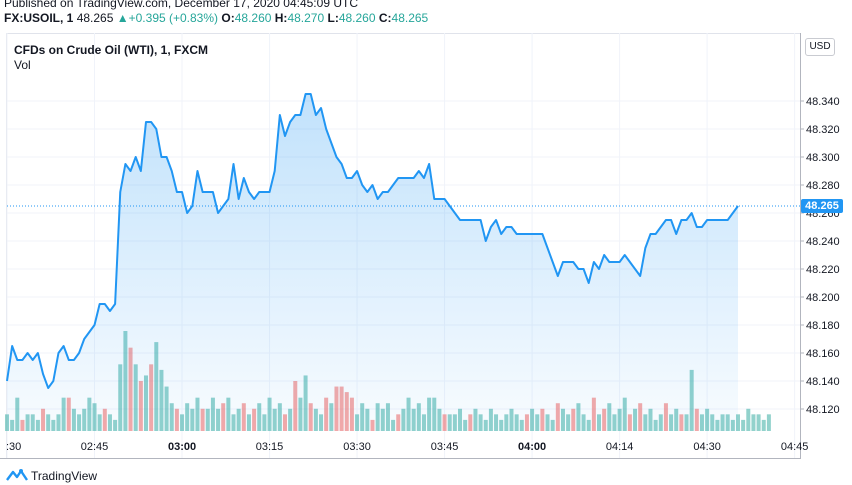 The height and width of the screenshot is (485, 852). Describe the element at coordinates (95, 447) in the screenshot. I see `x-tick-label: 02:45` at that location.